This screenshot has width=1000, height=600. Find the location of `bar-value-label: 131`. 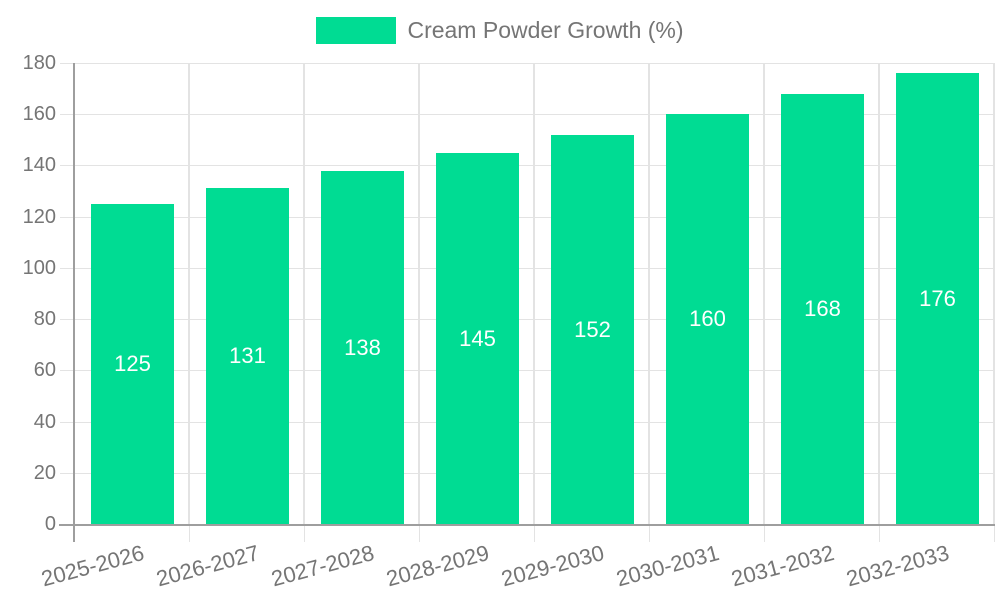

bar-value-label: 131 is located at coordinates (247, 355).